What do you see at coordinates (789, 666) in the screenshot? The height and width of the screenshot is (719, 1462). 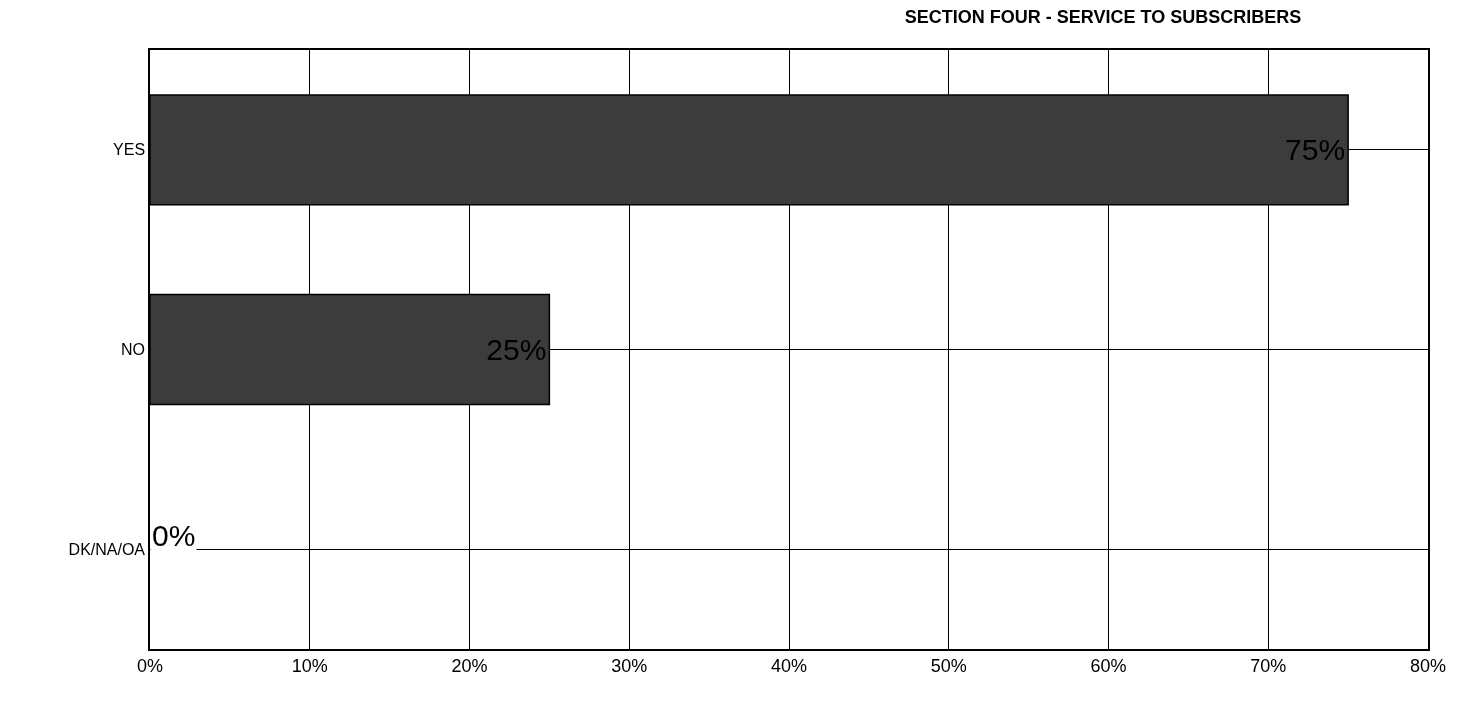 I see `x-tick-label: 40%` at bounding box center [789, 666].